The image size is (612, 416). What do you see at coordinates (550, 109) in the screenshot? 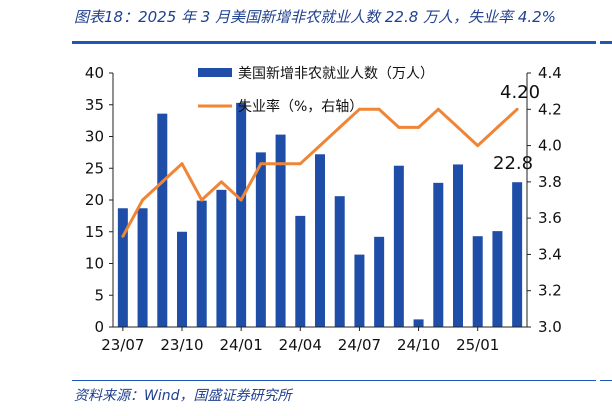
I see `y-right-tick-label: 4.2` at bounding box center [550, 109].